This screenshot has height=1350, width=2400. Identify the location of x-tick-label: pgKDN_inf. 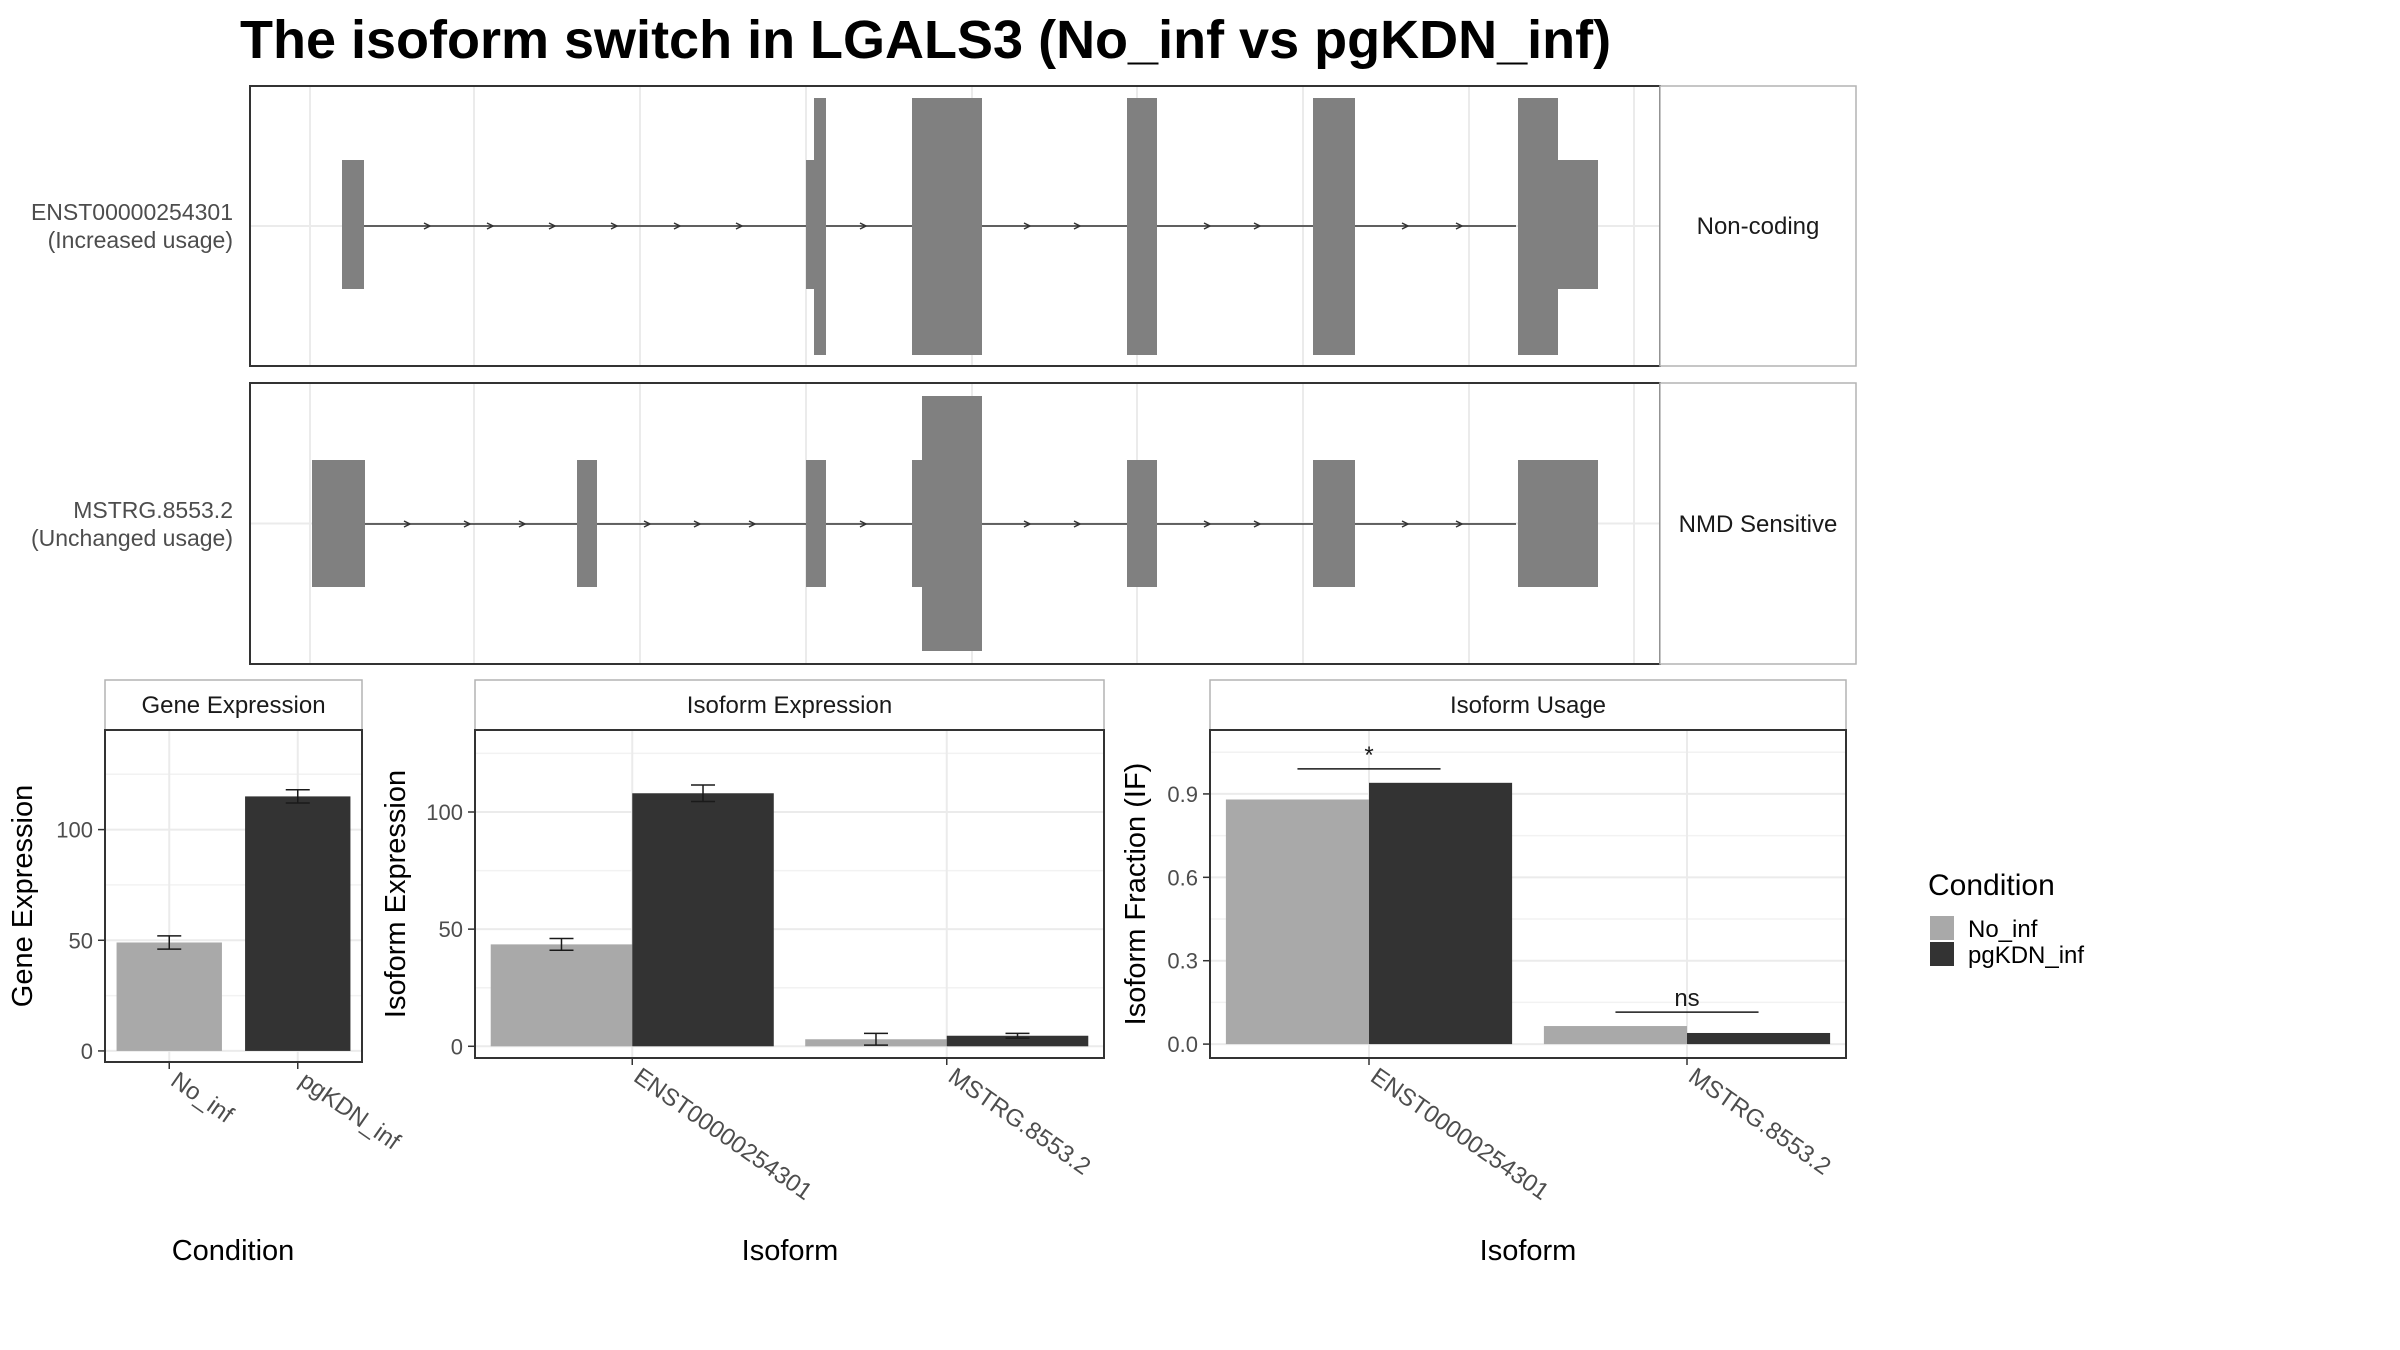
(349, 1111).